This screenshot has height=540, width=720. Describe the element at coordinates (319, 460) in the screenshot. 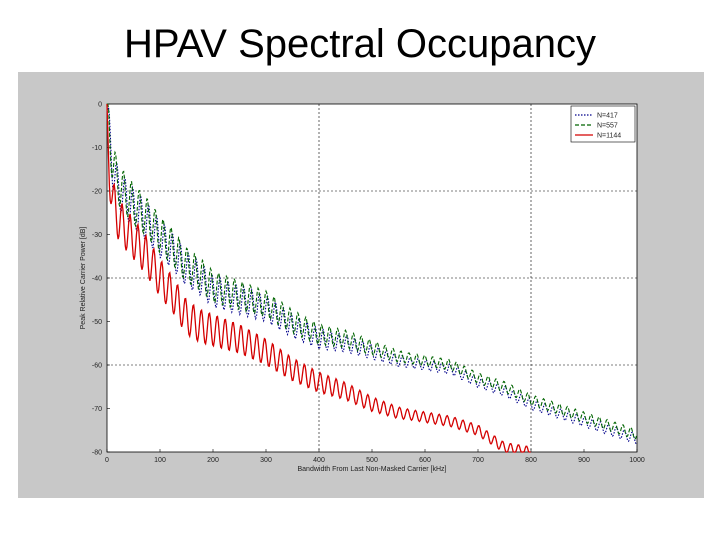

I see `x-tick-label: 400` at that location.